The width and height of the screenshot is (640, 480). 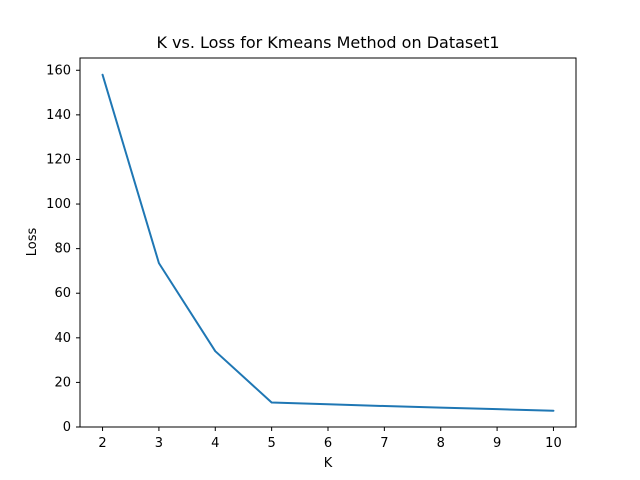 I want to click on x-axis-ticks: 2 3 4 5 6 7 8 9 10, so click(x=330, y=439).